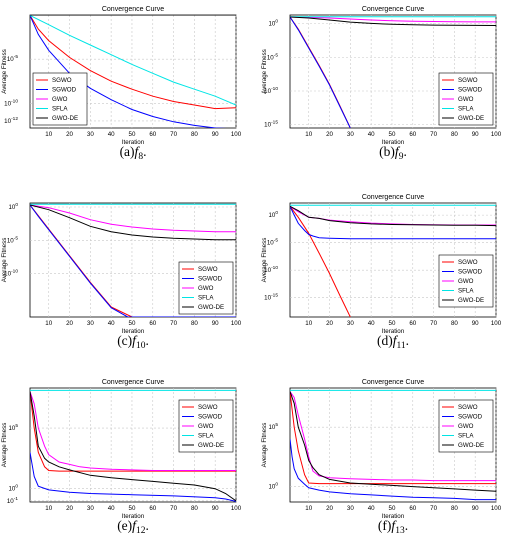 This screenshot has width=524, height=550. I want to click on y-tick-label: 10⁻⁵, so click(12, 58).